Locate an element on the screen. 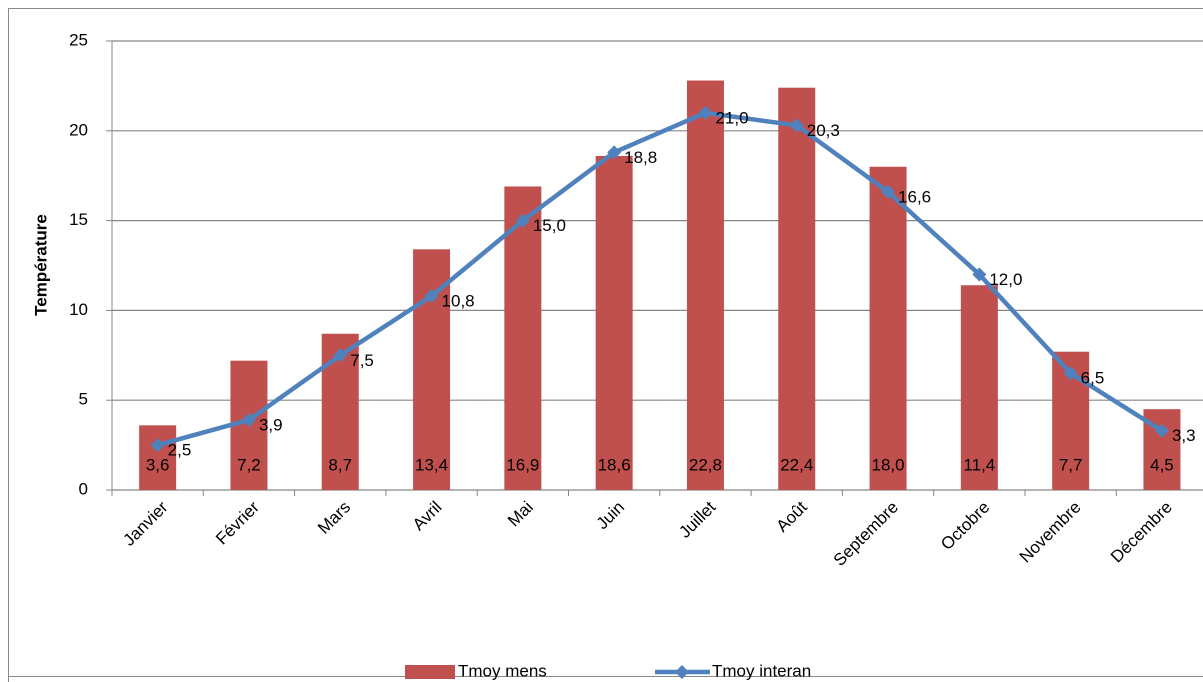  y-tick-label: 20 is located at coordinates (78, 129).